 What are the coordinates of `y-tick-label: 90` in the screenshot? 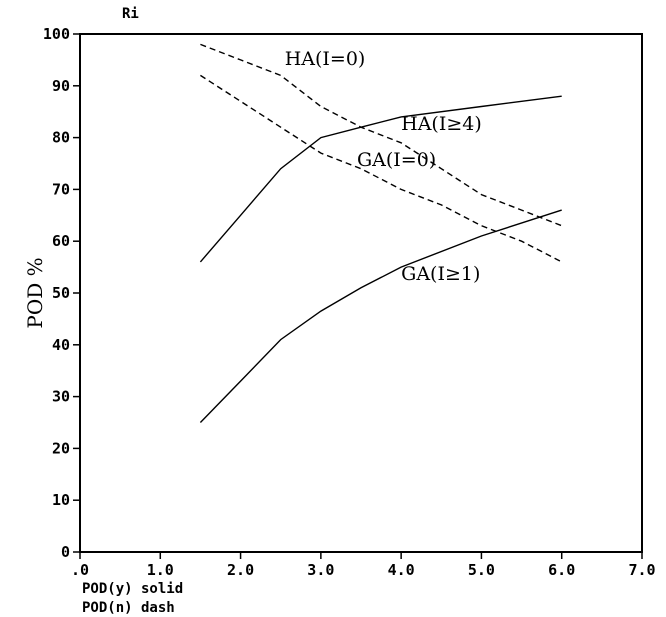 It's located at (61, 86).